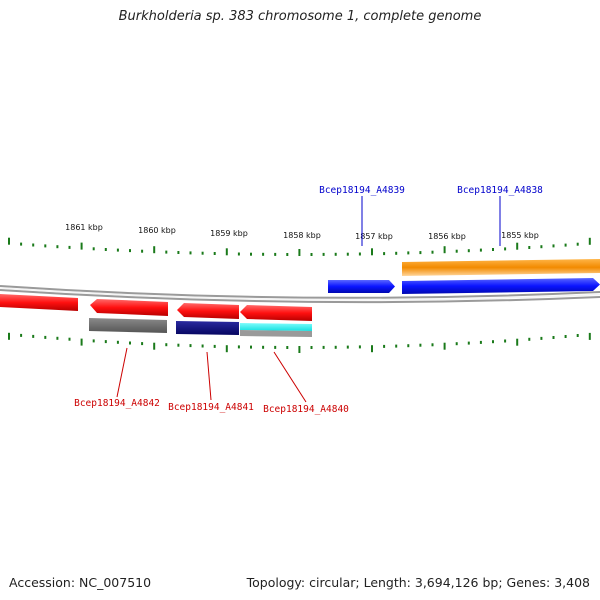  What do you see at coordinates (208, 311) in the screenshot?
I see `gene-Bcep18194_A4841-red` at bounding box center [208, 311].